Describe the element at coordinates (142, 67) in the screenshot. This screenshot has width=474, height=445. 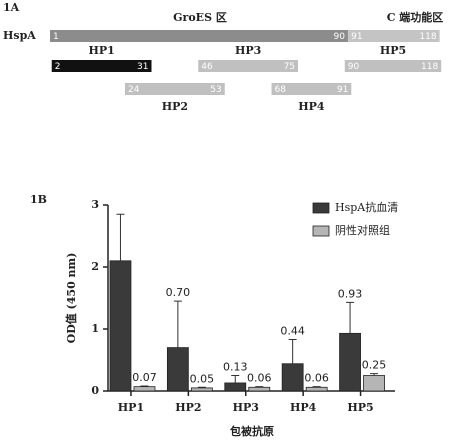
I see `residue-label: 31` at that location.